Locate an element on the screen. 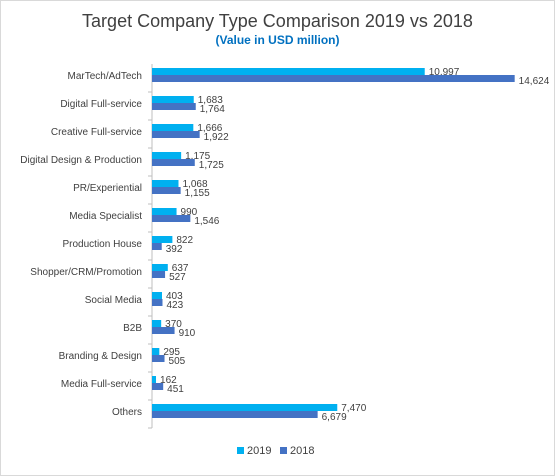 This screenshot has height=476, width=555. data-label-2018: 14,624 is located at coordinates (534, 81).